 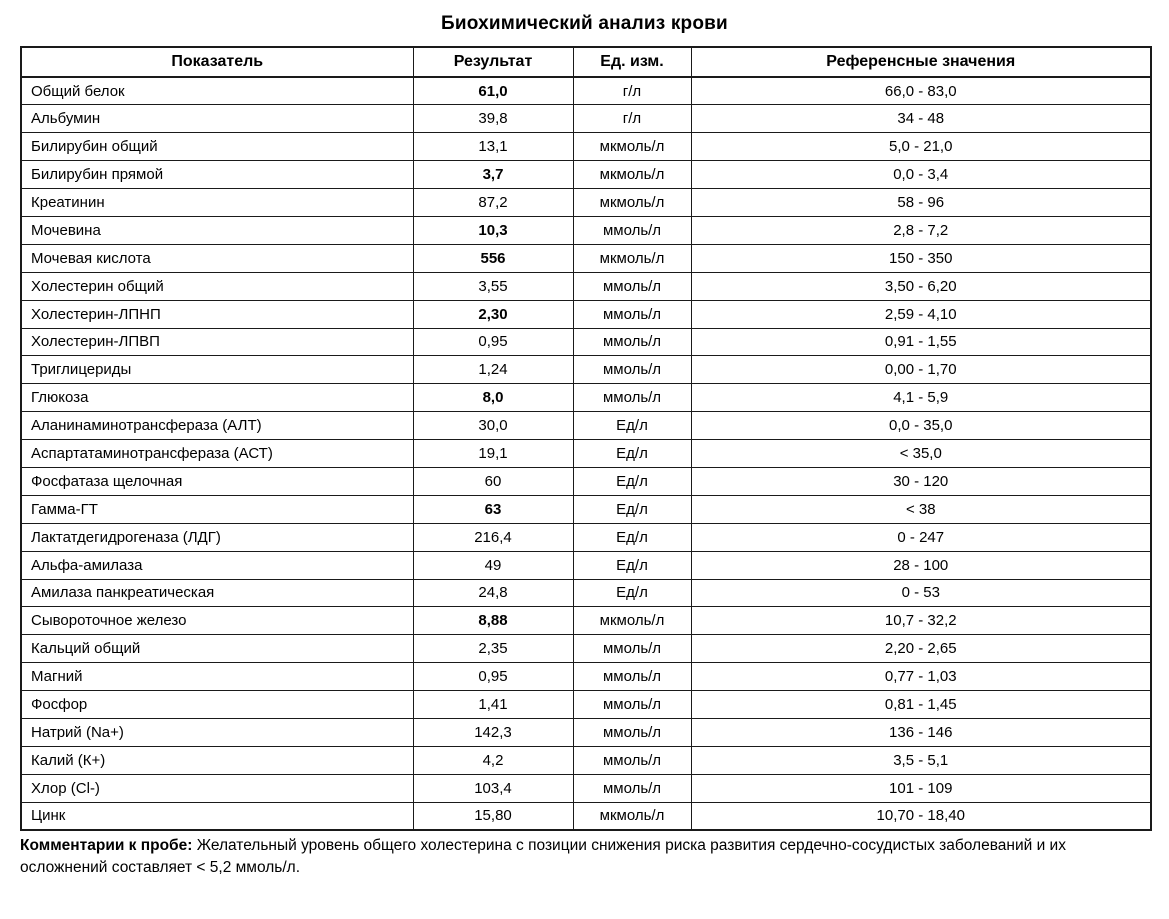 I want to click on table-row: Альфа-амилаза 49 Ед/л 28 - 100, so click(x=586, y=565).